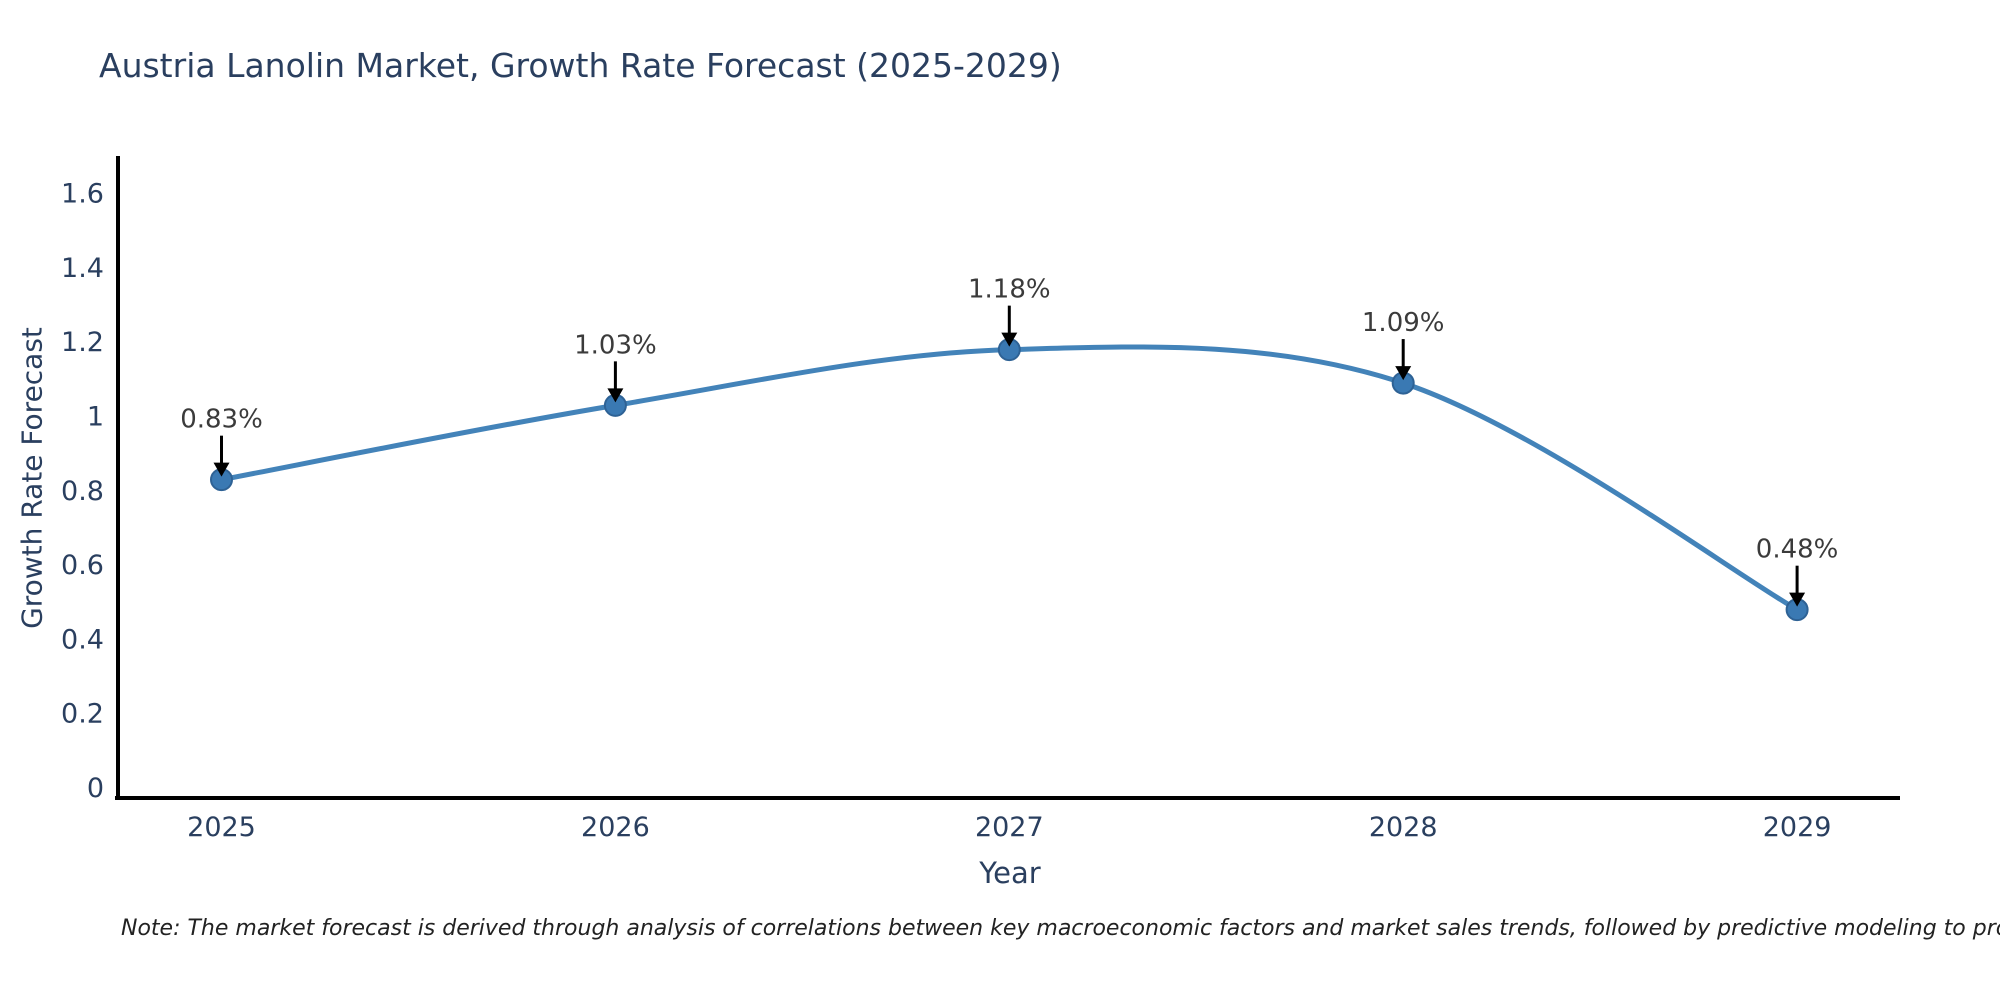 The width and height of the screenshot is (2000, 1000). I want to click on x-tick-label: 2029, so click(1797, 827).